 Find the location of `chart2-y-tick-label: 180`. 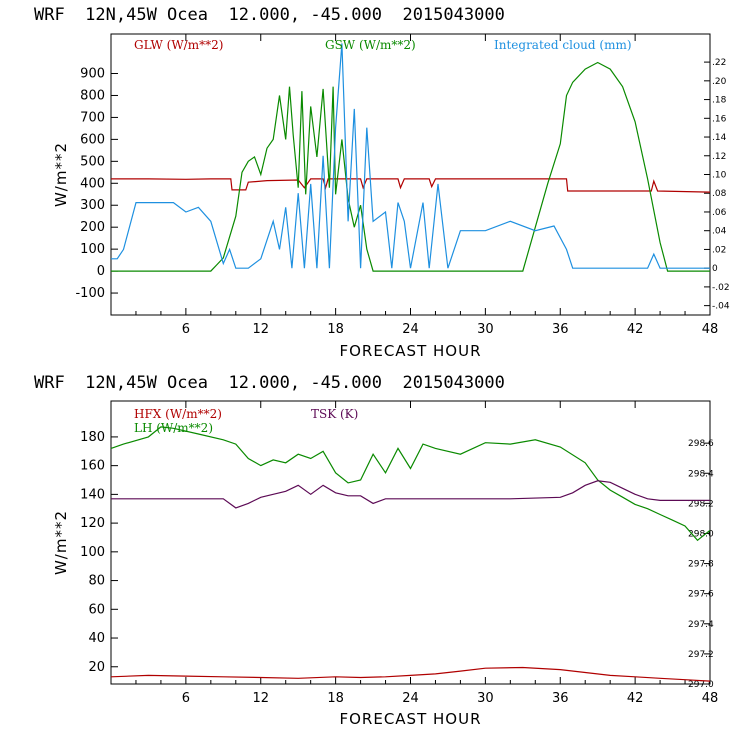

chart2-y-tick-label: 180 is located at coordinates (92, 437).